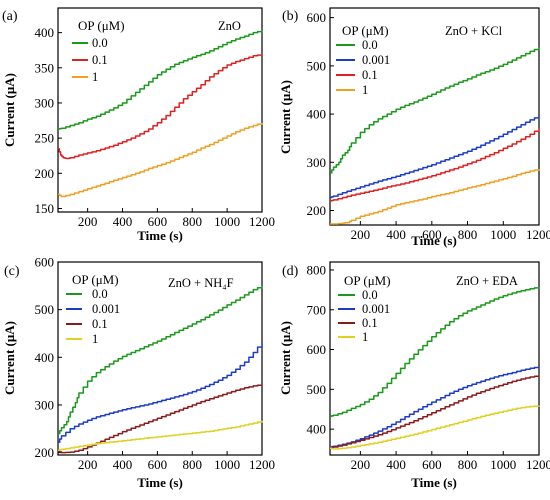 This screenshot has height=500, width=550. What do you see at coordinates (317, 269) in the screenshot?
I see `y-tick-label: 800` at bounding box center [317, 269].